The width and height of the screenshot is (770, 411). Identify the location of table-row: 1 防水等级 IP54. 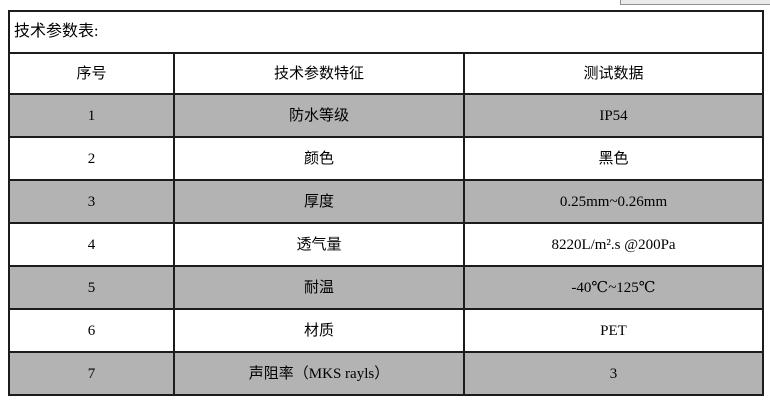
(386, 115).